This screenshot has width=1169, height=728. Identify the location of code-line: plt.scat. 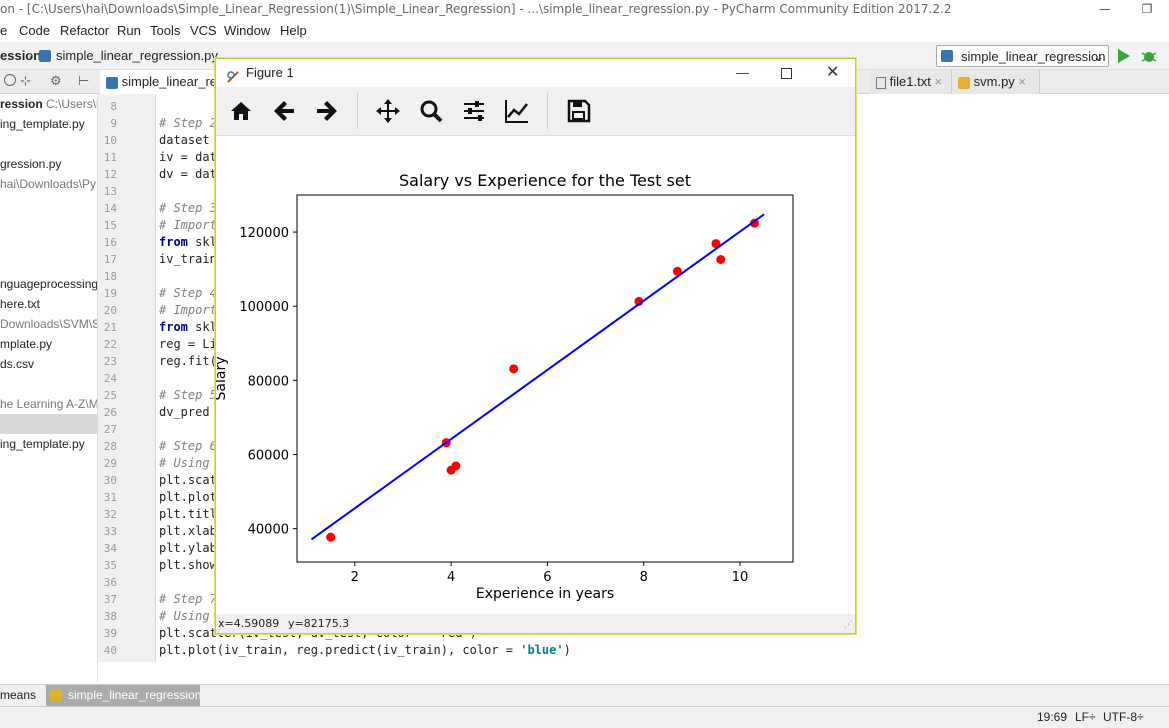
(188, 480).